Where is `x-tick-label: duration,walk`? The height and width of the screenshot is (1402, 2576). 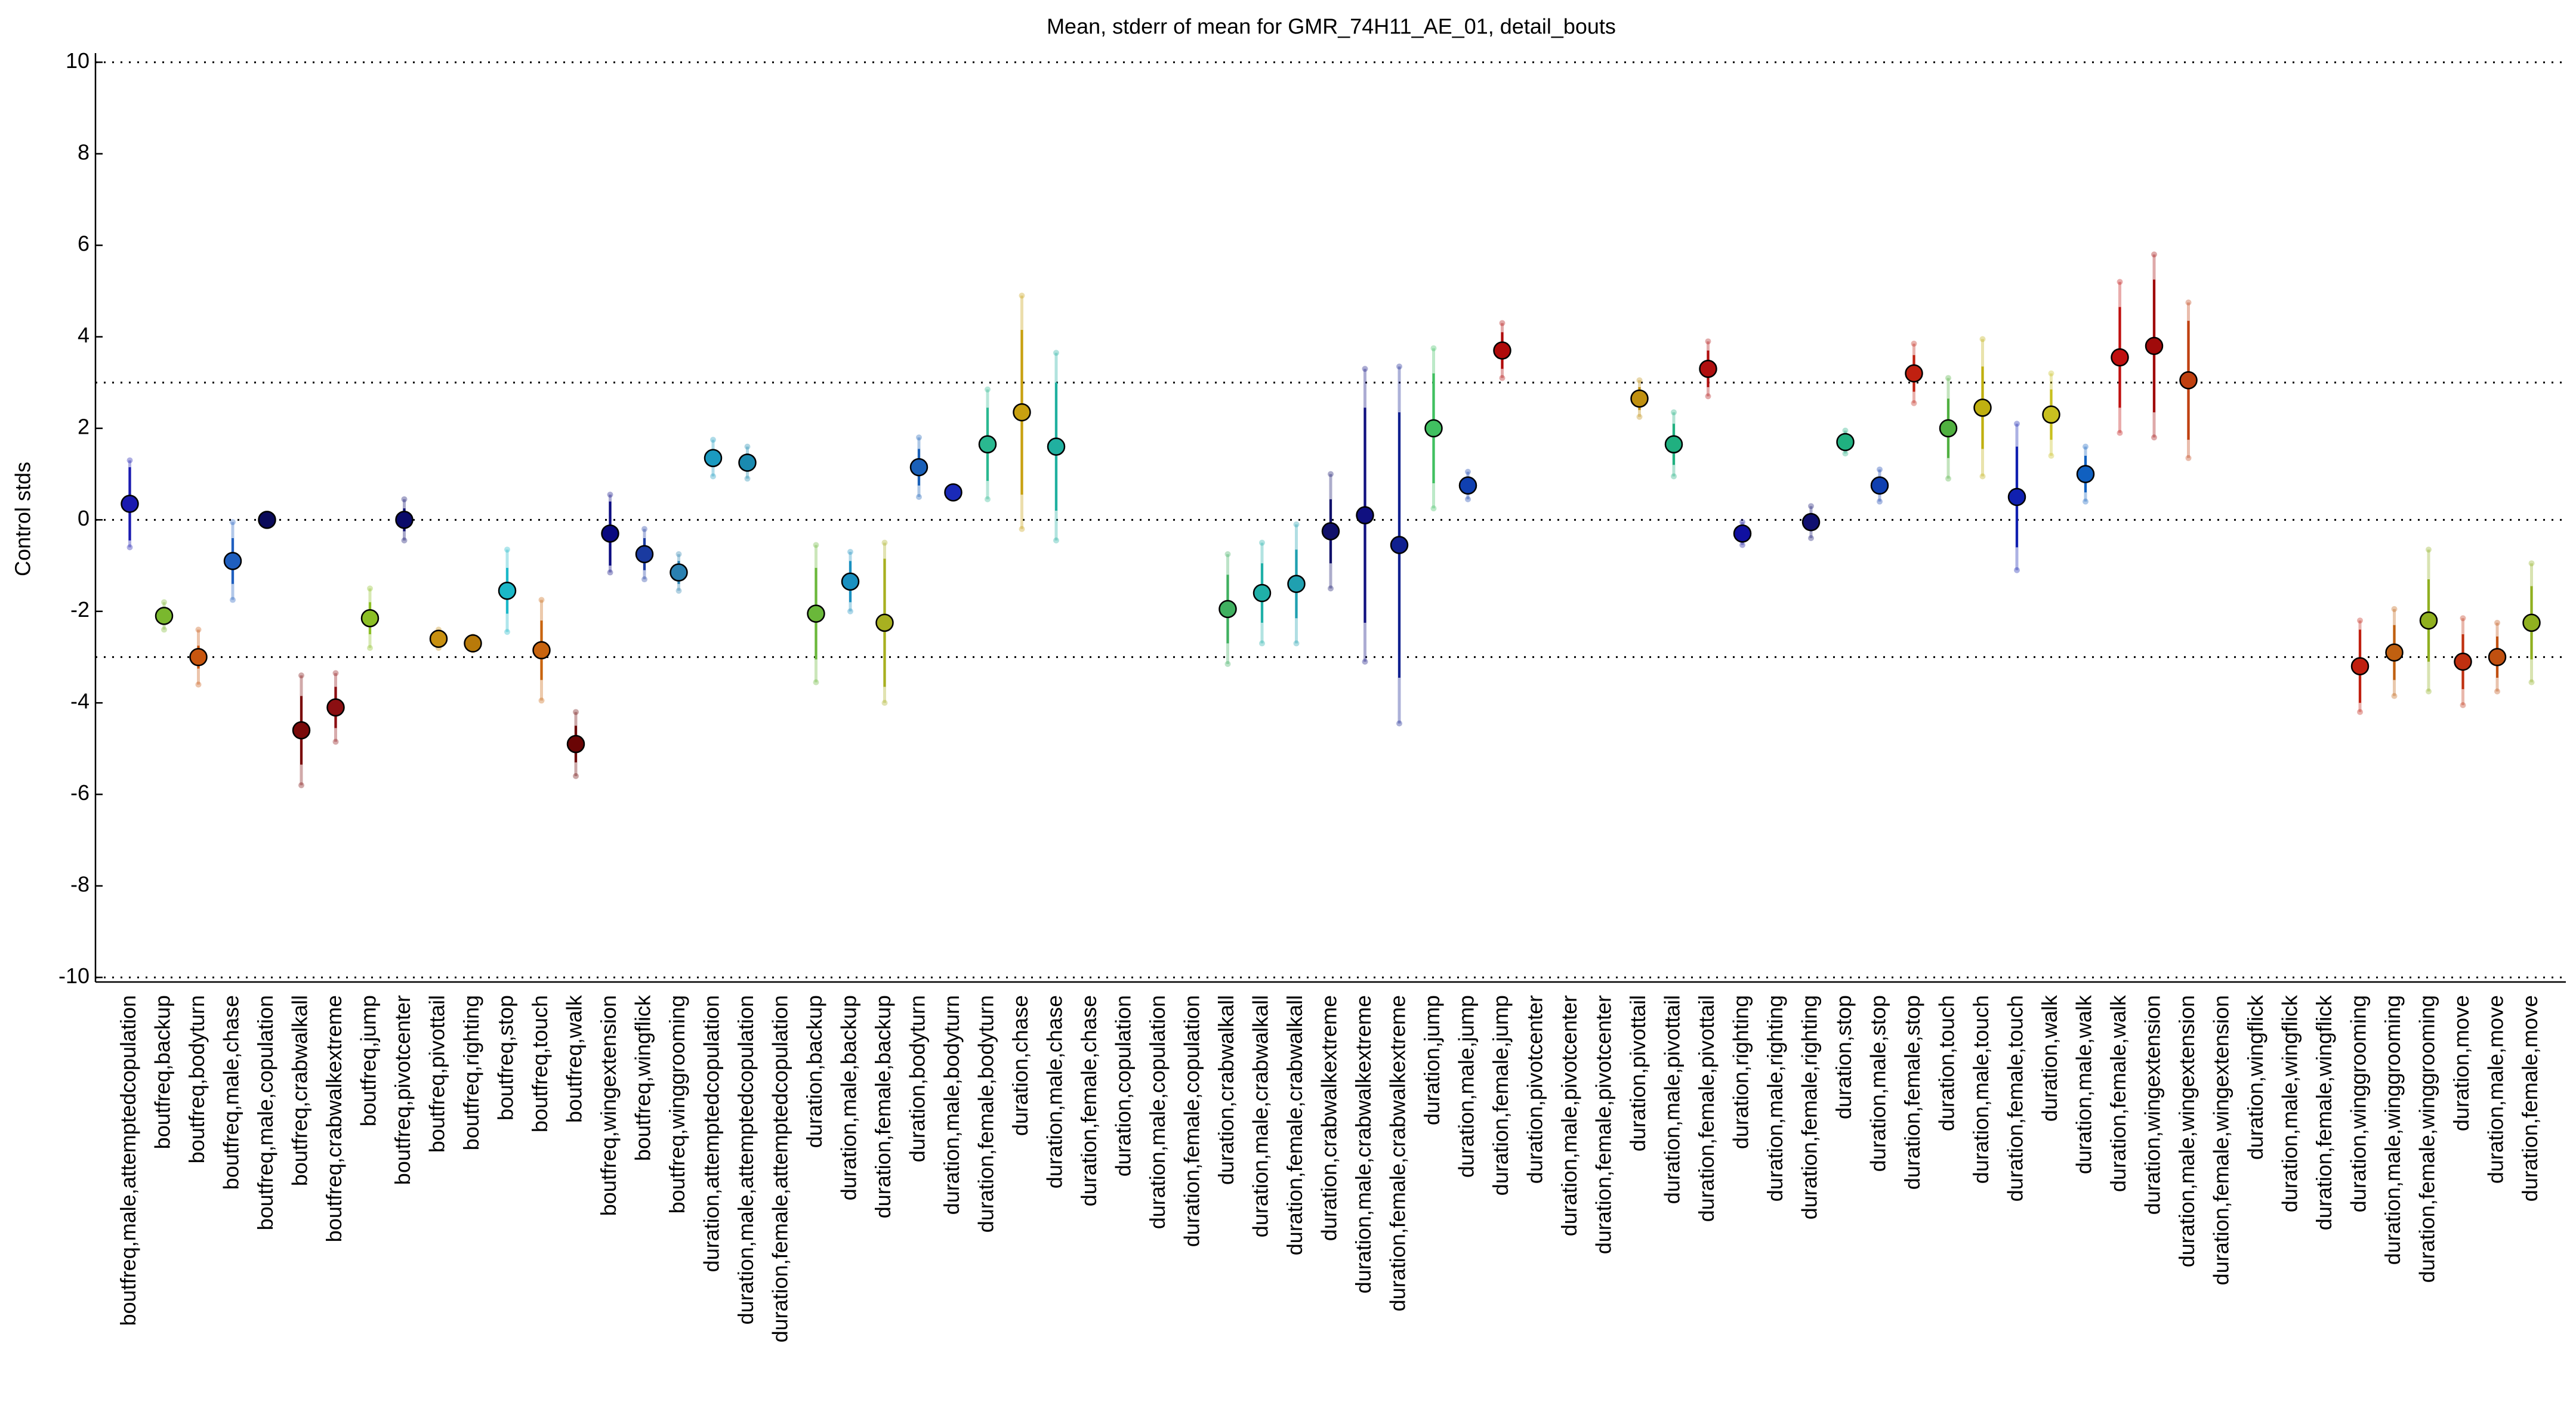
x-tick-label: duration,walk is located at coordinates (2050, 1058).